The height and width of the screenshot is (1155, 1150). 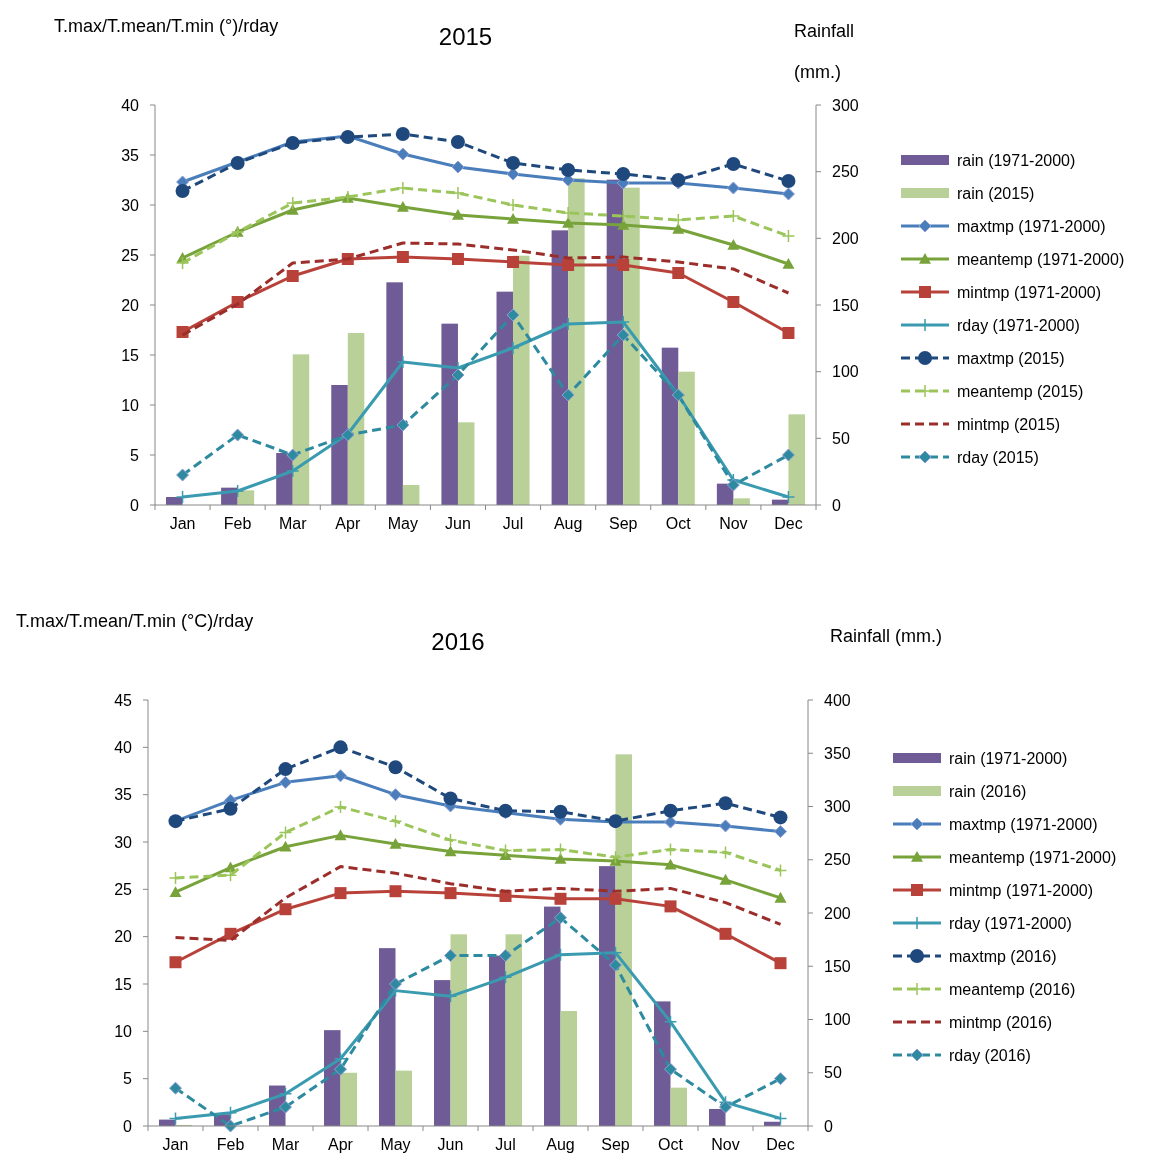 I want to click on legend-label: maxtmp (2015), so click(x=1011, y=358).